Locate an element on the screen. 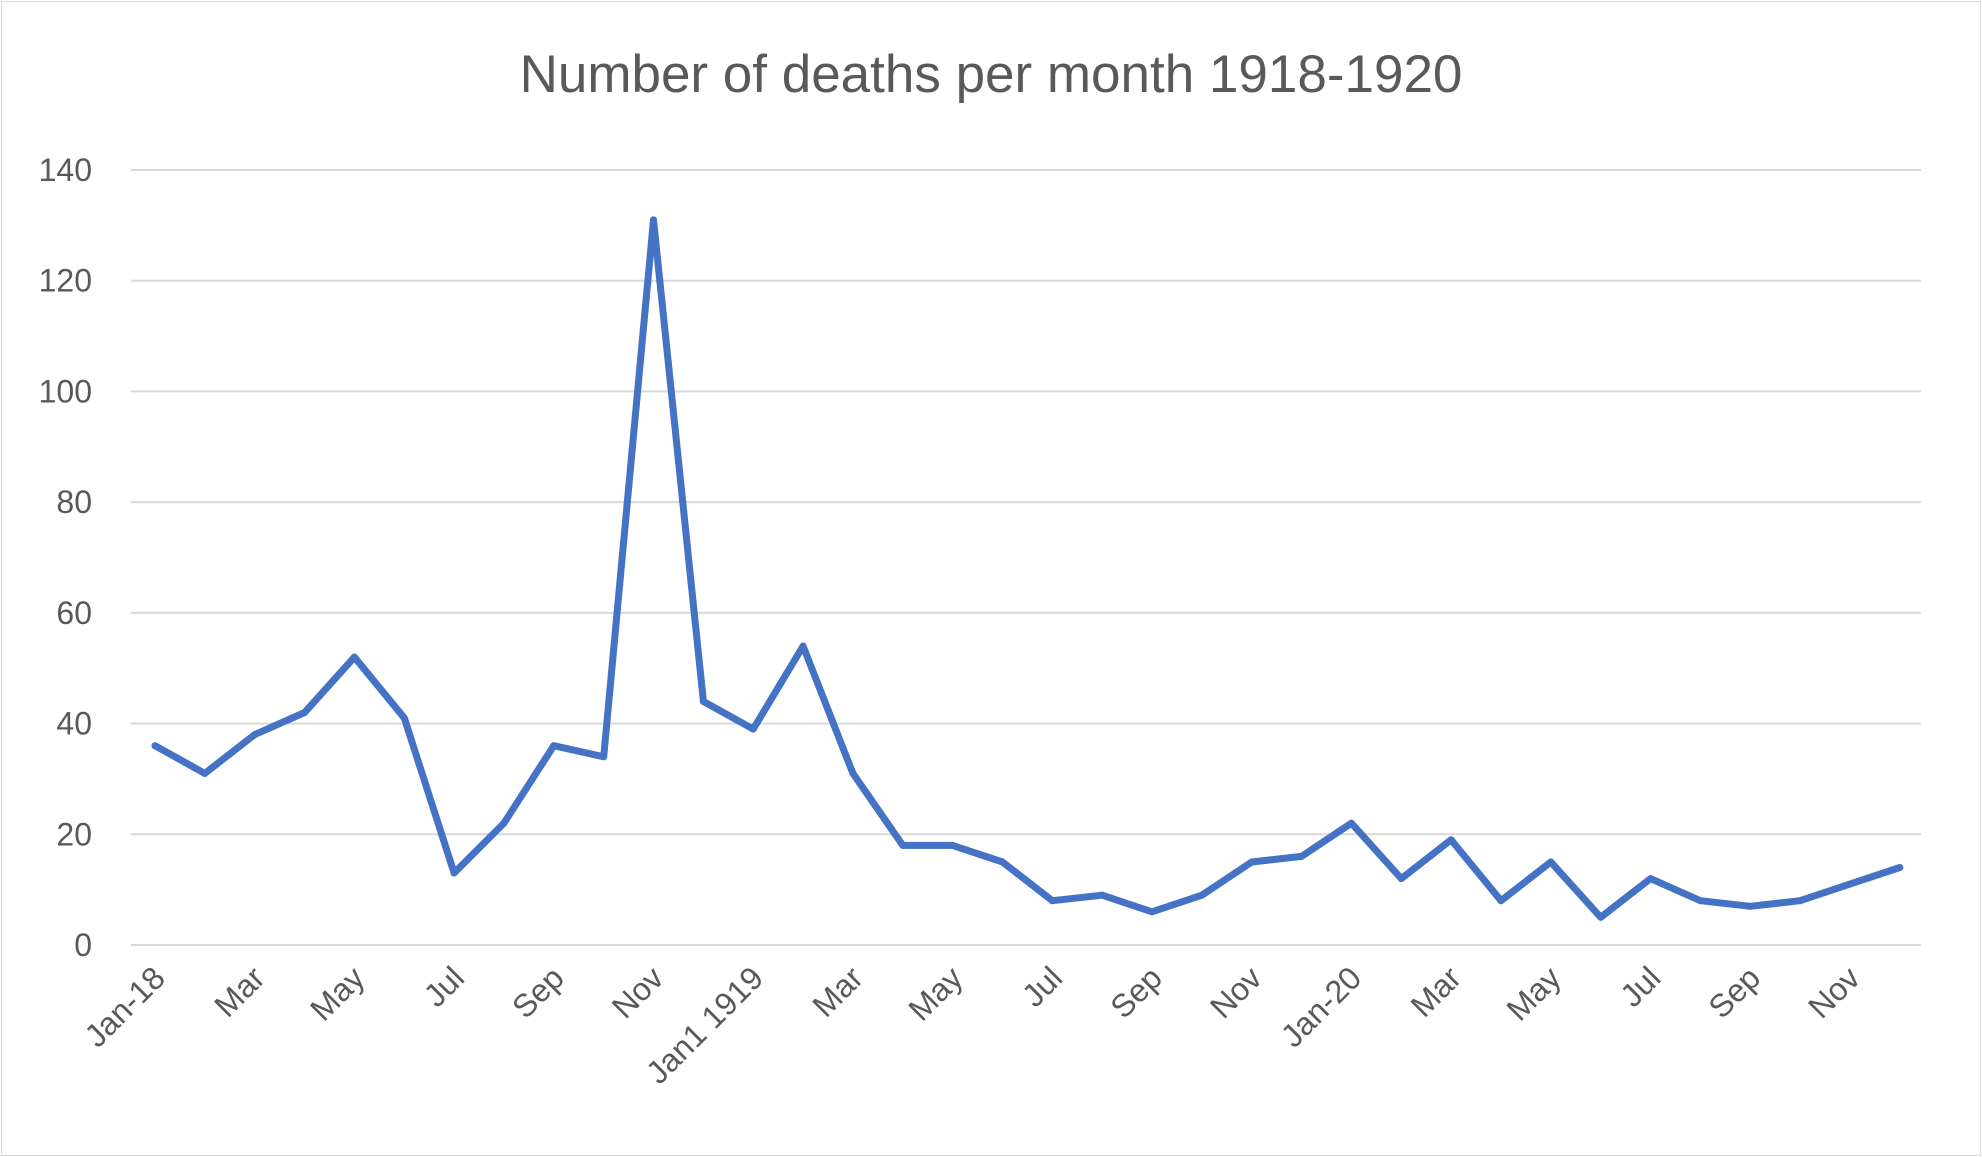 This screenshot has width=1982, height=1157. x-tick-label: Jan-18 is located at coordinates (124, 1006).